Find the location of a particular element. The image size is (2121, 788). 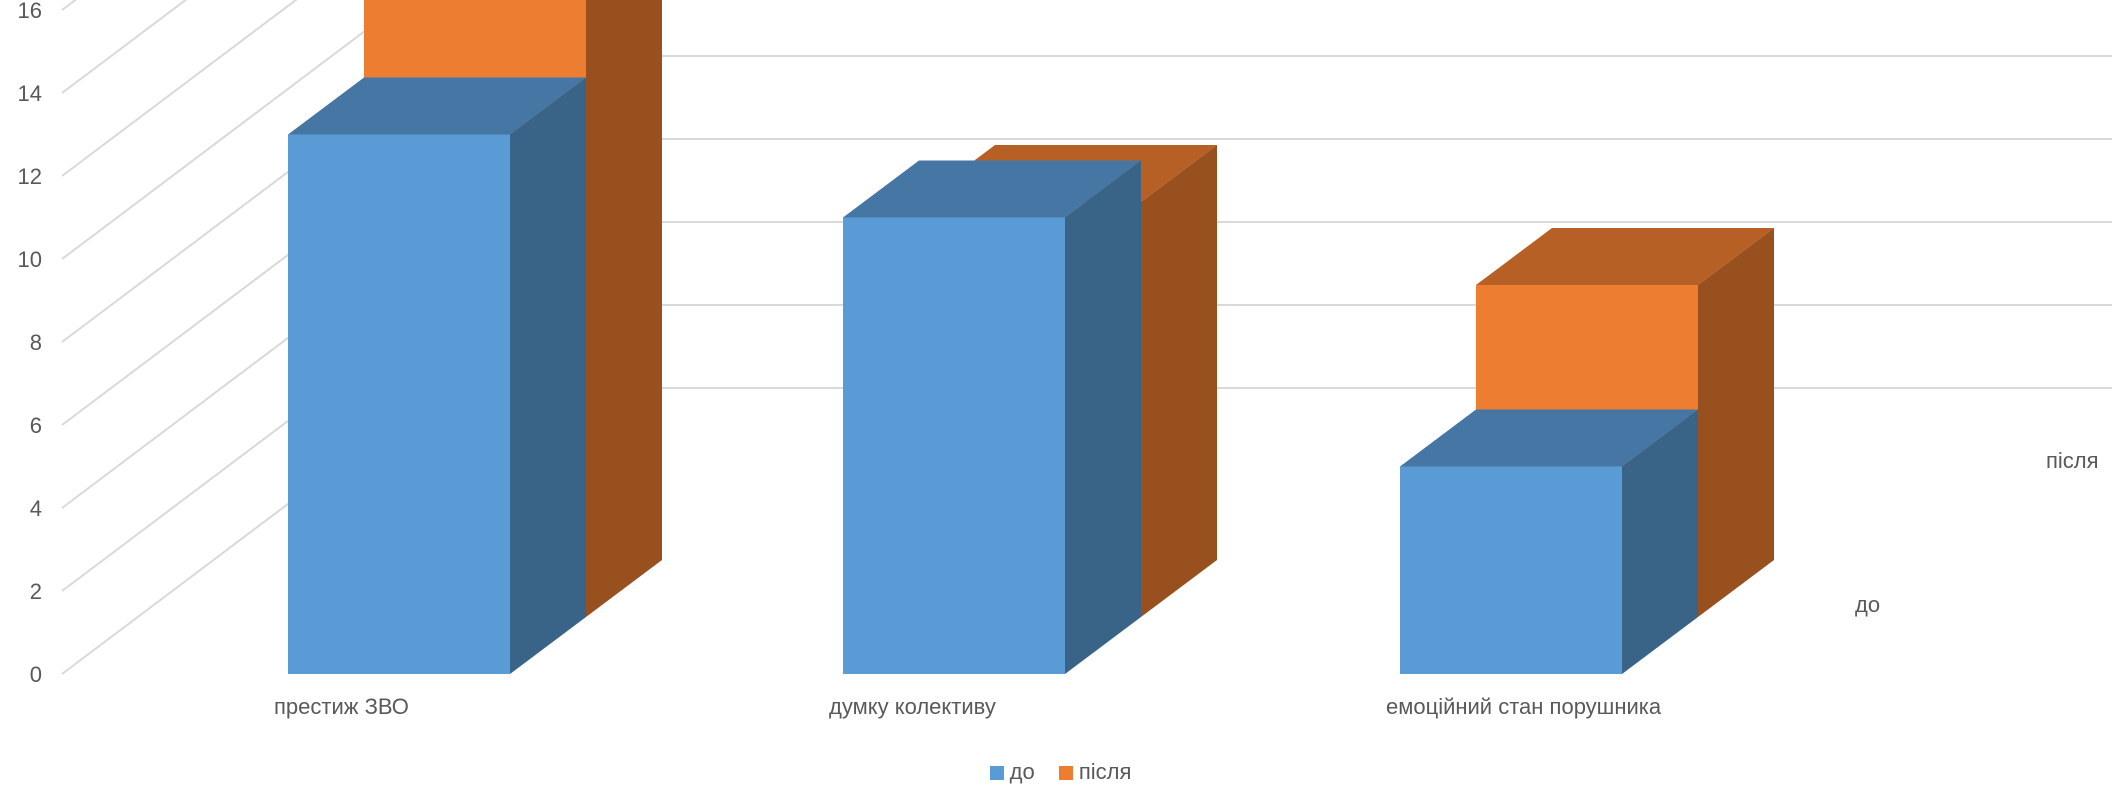

depth-axis-label-0: до is located at coordinates (1867, 604).